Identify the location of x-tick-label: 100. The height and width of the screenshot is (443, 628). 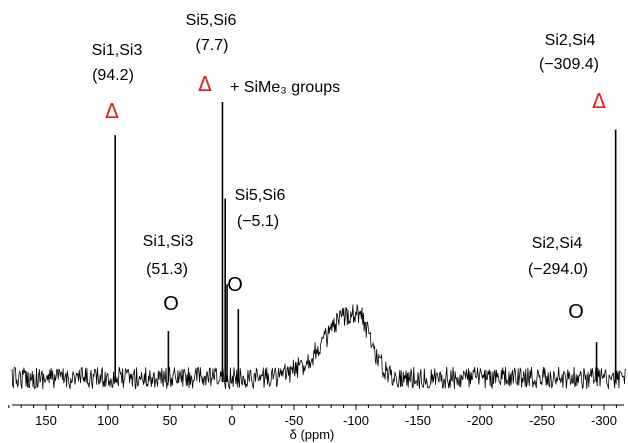
(108, 420).